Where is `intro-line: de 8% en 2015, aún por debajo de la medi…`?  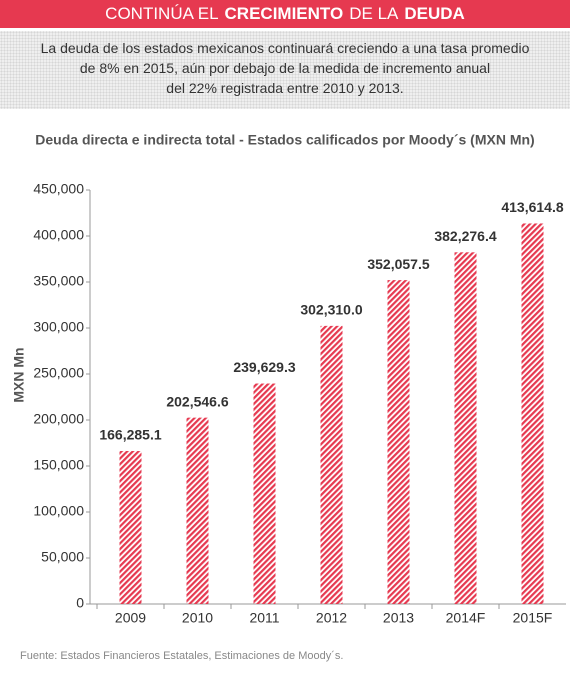
intro-line: de 8% en 2015, aún por debajo de la medi… is located at coordinates (285, 68).